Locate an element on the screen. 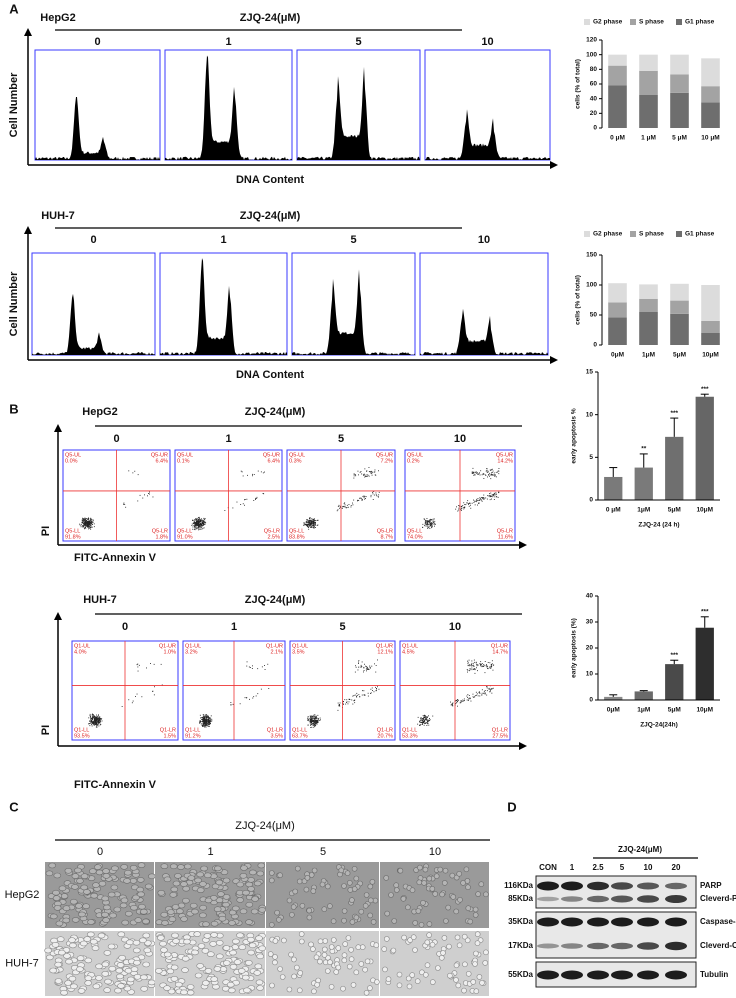  marker: 85KDa is located at coordinates (520, 898).